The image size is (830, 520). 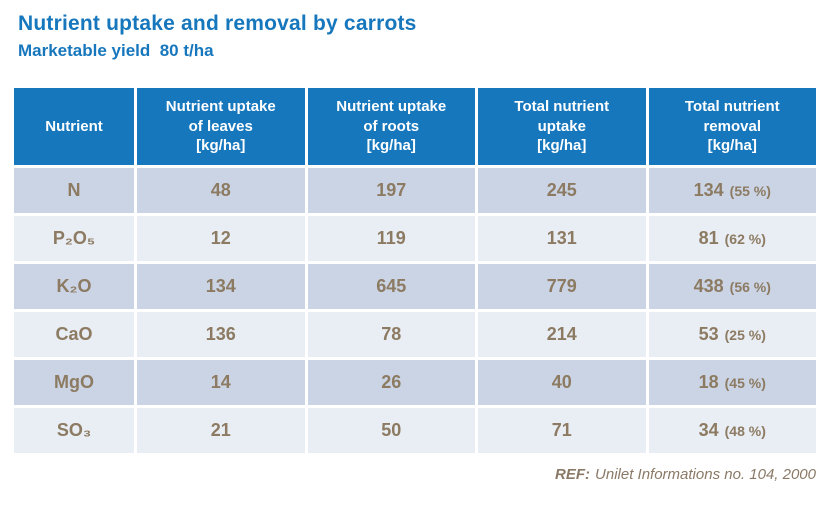 What do you see at coordinates (74, 430) in the screenshot?
I see `cell-nutrient: SO₃` at bounding box center [74, 430].